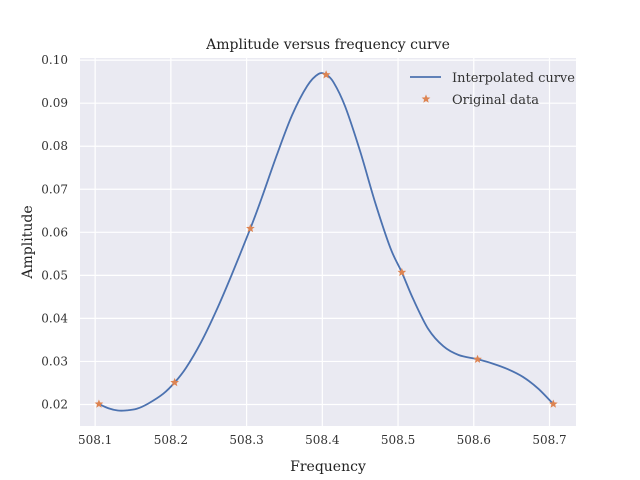  Describe the element at coordinates (54, 361) in the screenshot. I see `y-tick-label: 0.03` at that location.